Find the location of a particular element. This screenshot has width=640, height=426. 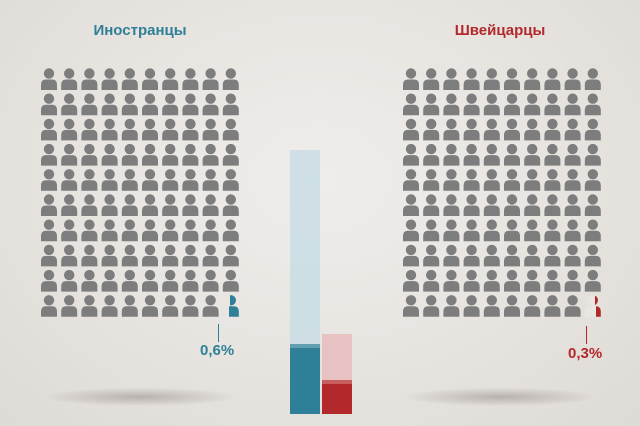

bar-fill is located at coordinates (305, 379).